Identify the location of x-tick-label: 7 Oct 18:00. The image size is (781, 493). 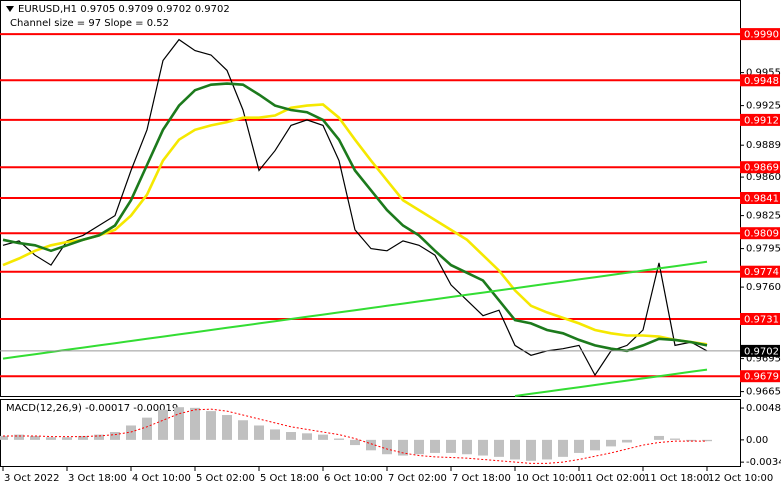
(481, 478).